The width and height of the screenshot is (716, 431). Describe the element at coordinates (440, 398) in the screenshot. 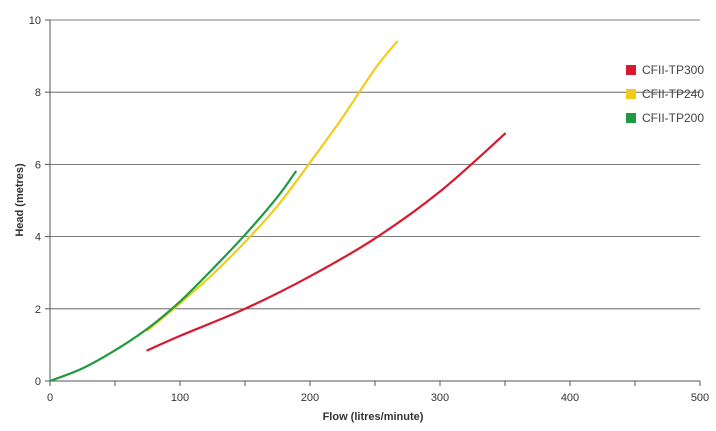

I see `x-tick-label-300: 300` at that location.